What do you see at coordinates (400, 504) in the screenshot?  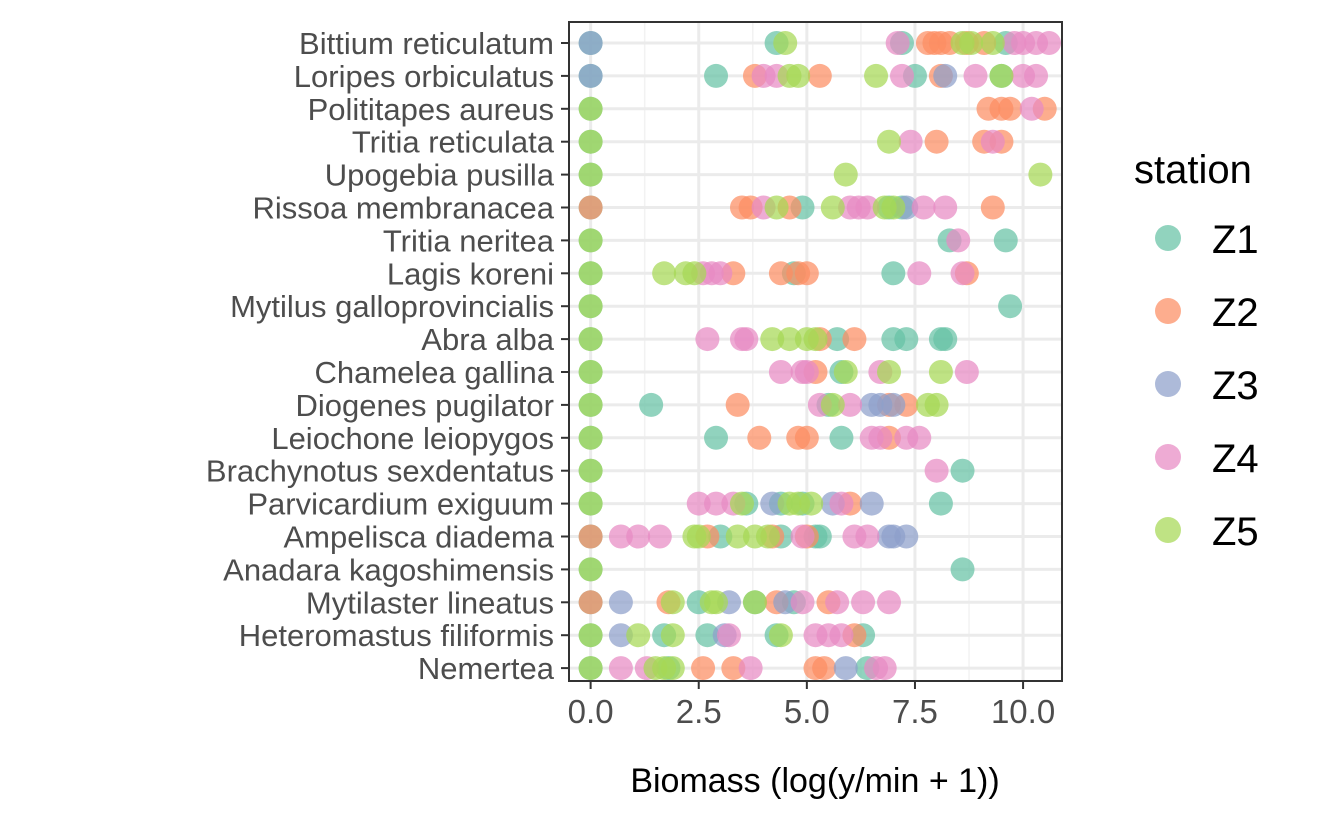 I see `y-tick-label: Parvicardium exiguum` at bounding box center [400, 504].